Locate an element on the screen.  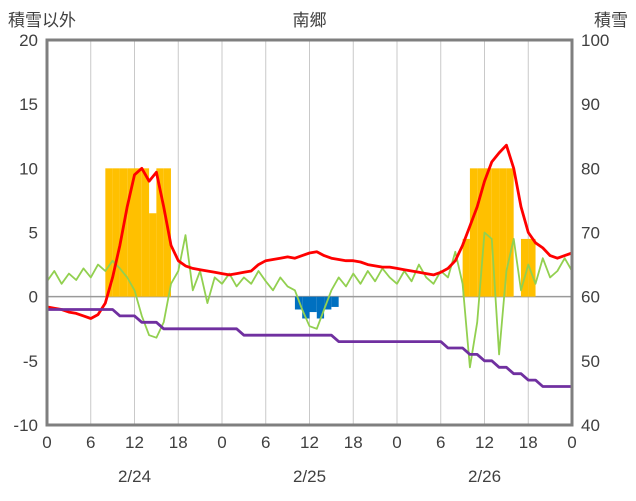
left-axis-tick-label: 0 is located at coordinates (33, 297).